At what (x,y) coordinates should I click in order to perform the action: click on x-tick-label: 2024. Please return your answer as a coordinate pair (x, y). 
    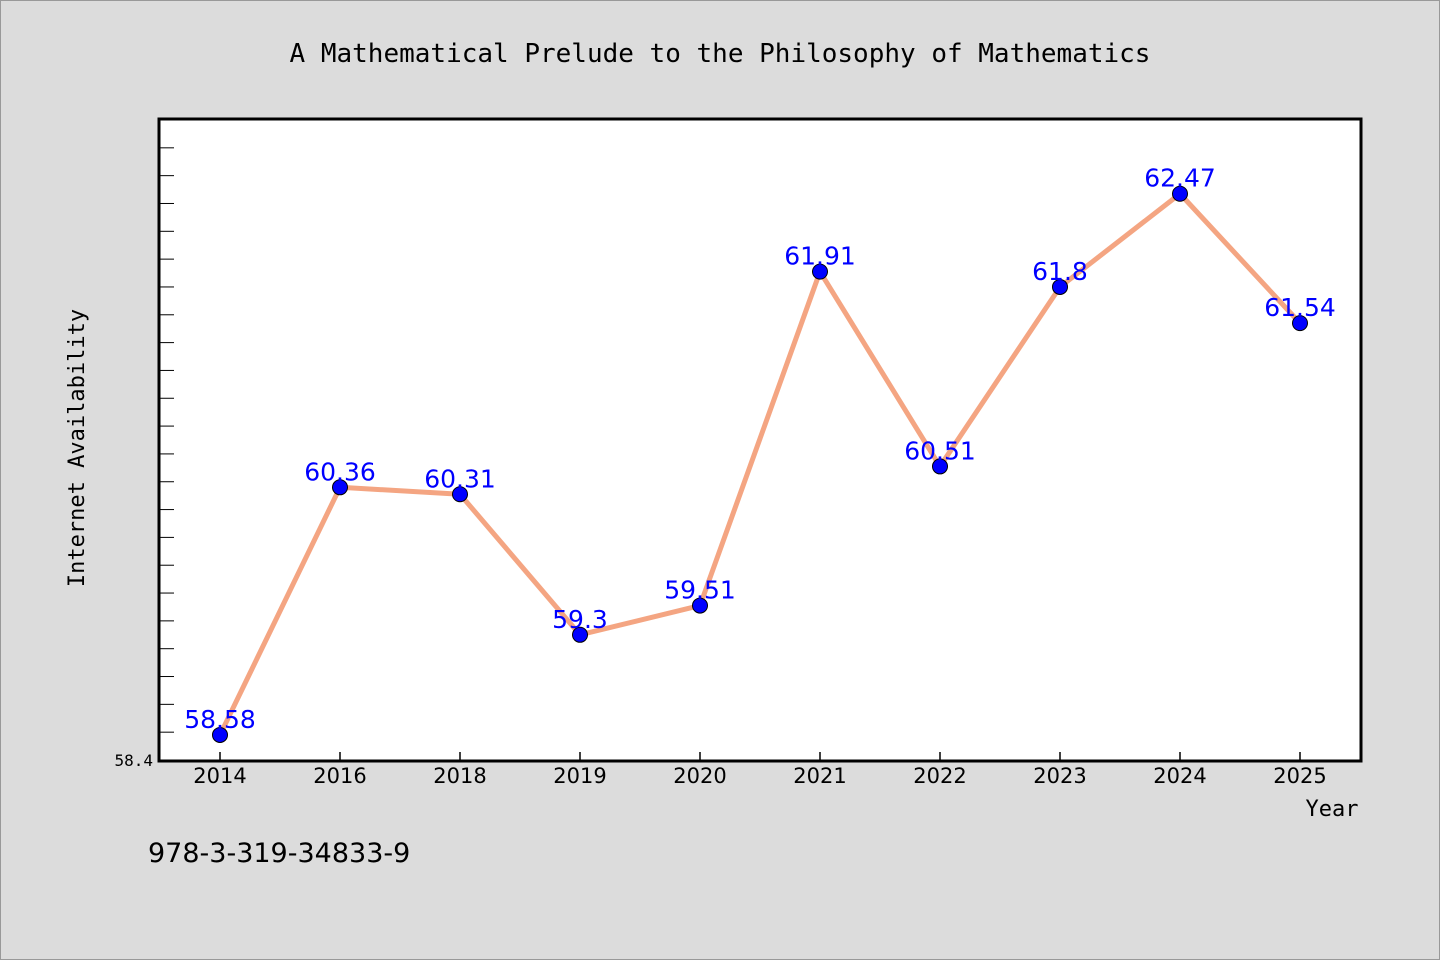
    Looking at the image, I should click on (1179, 776).